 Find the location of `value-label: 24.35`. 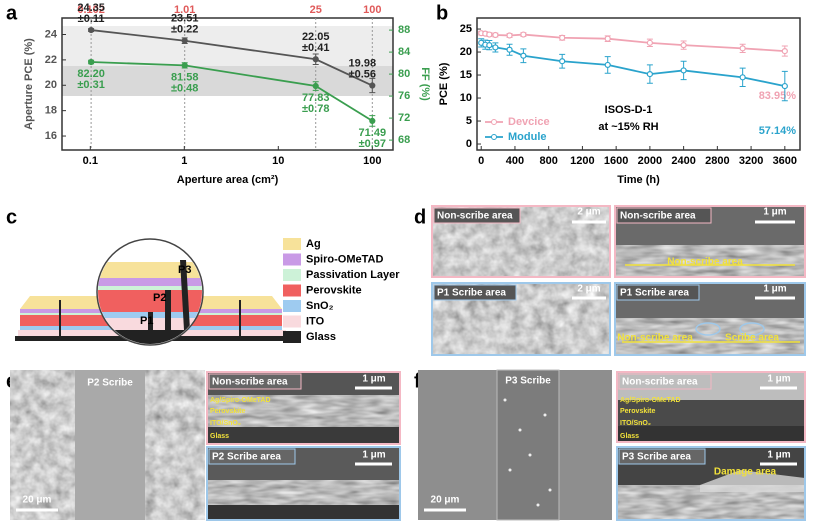

value-label: 24.35 is located at coordinates (91, 8).